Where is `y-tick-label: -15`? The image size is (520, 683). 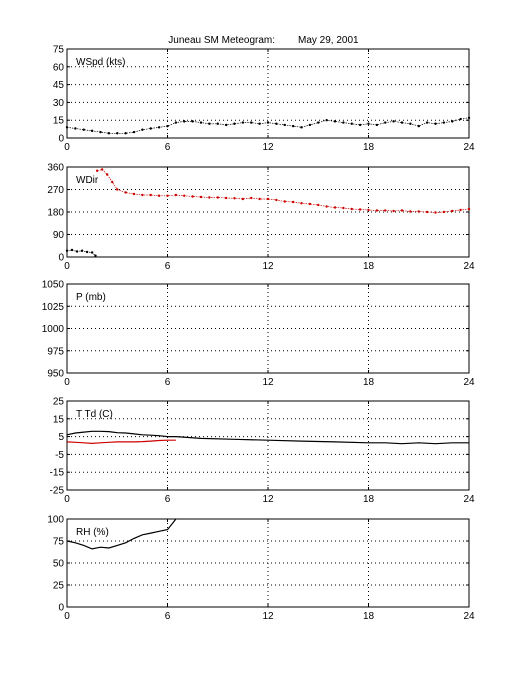
y-tick-label: -15 is located at coordinates (57, 473).